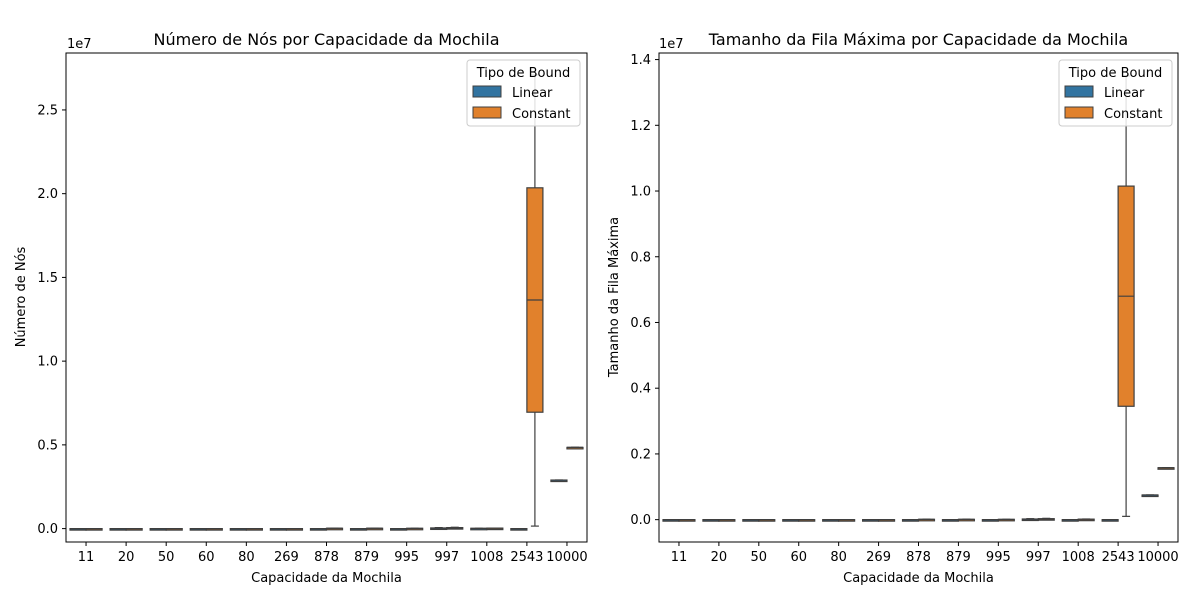 The width and height of the screenshot is (1200, 600). Describe the element at coordinates (640, 257) in the screenshot. I see `y-tick-label: 0.8` at that location.